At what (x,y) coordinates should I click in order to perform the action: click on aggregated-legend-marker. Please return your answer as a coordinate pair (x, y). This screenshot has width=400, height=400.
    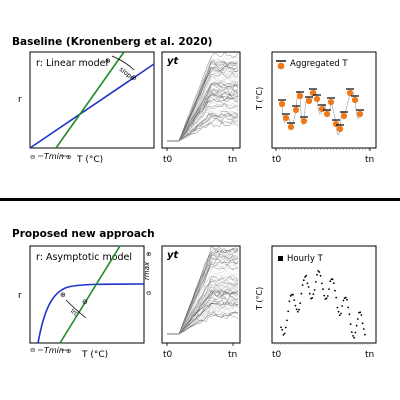
    Looking at the image, I should click on (281, 66).